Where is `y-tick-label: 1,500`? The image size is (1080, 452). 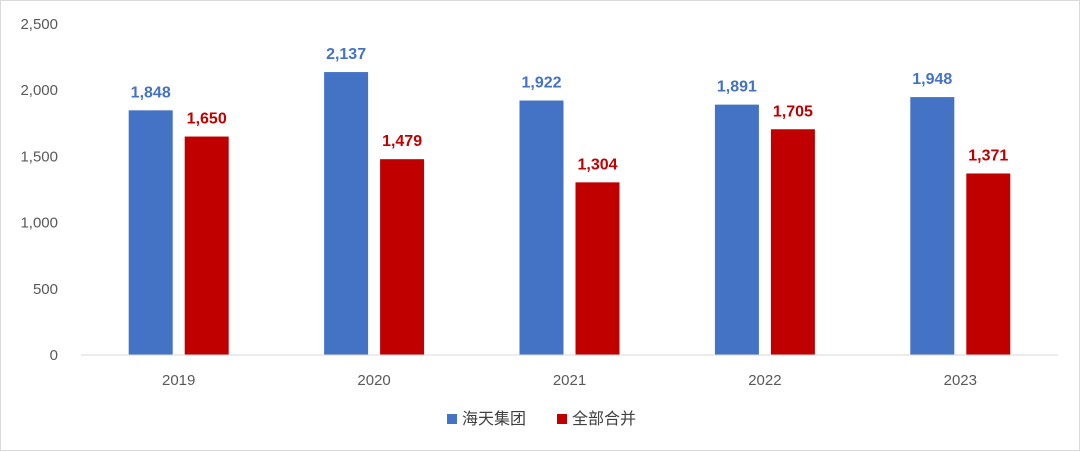 y-tick-label: 1,500 is located at coordinates (39, 156).